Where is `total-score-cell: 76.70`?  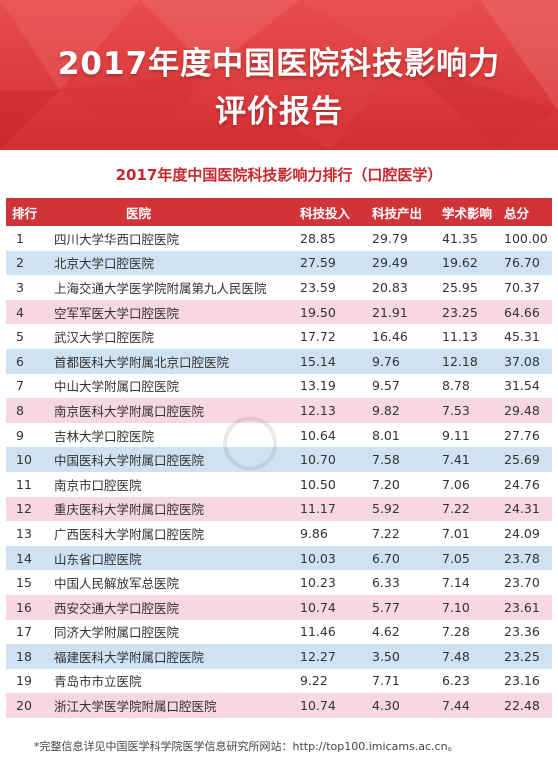 total-score-cell: 76.70 is located at coordinates (522, 263).